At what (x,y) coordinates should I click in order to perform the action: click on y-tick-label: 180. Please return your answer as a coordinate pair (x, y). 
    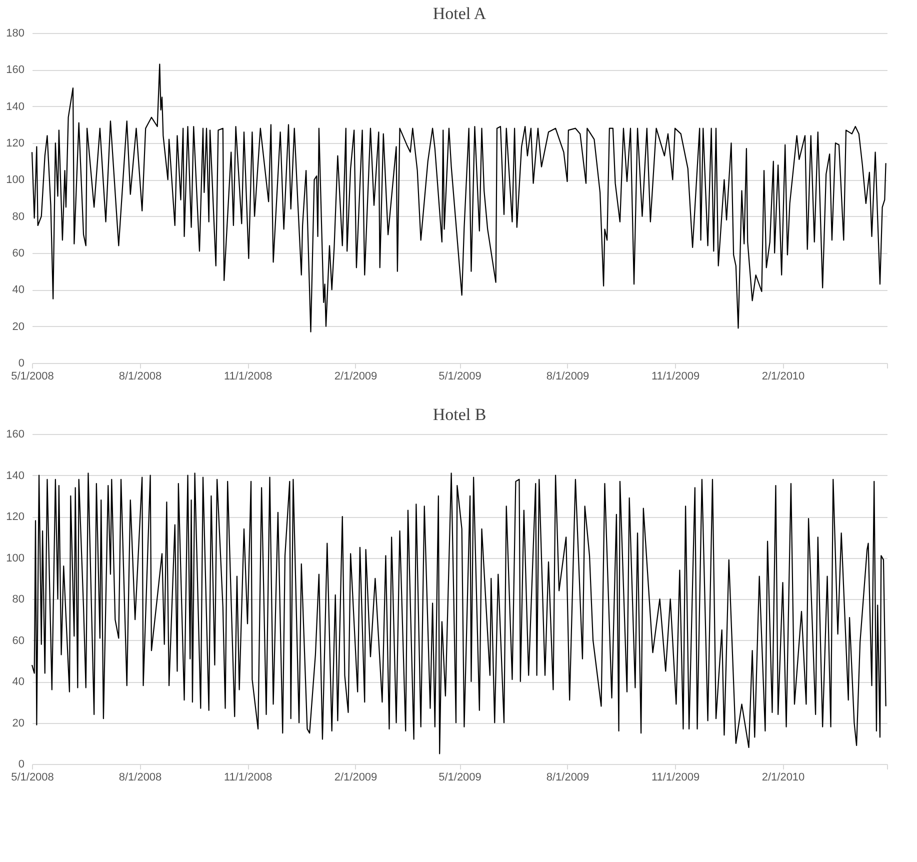
    Looking at the image, I should click on (15, 34).